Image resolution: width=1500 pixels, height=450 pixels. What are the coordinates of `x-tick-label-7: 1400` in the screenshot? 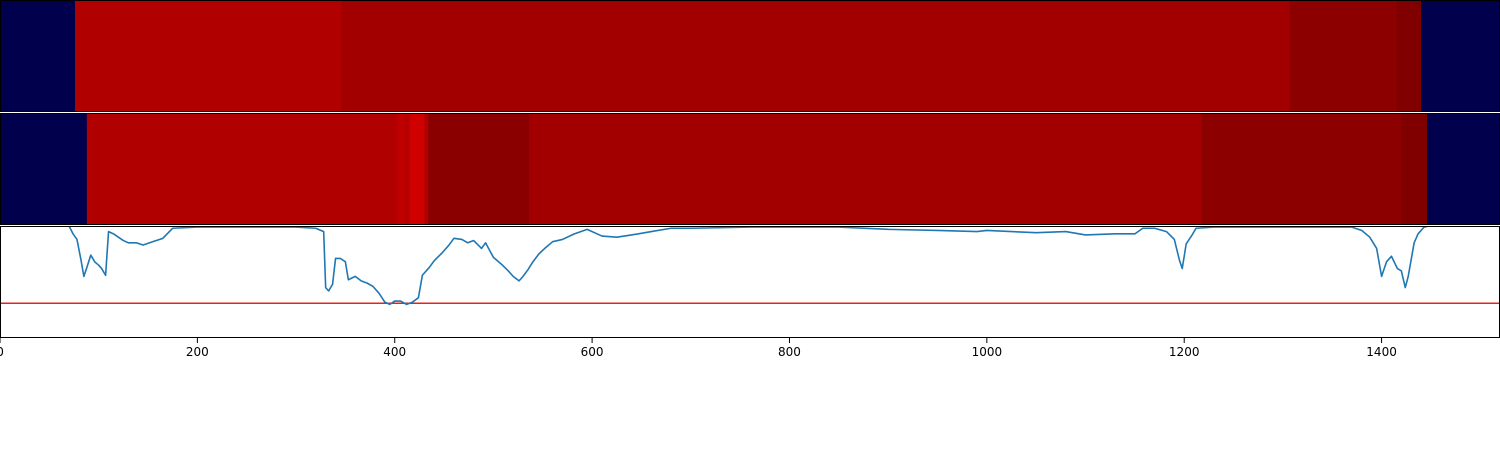 It's located at (1381, 352).